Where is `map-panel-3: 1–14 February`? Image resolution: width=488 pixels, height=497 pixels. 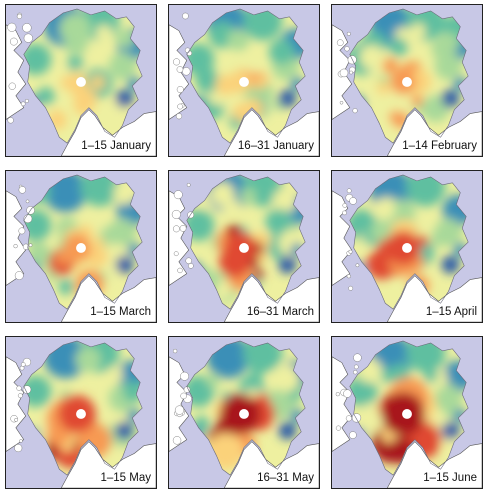 map-panel-3: 1–14 February is located at coordinates (407, 80).